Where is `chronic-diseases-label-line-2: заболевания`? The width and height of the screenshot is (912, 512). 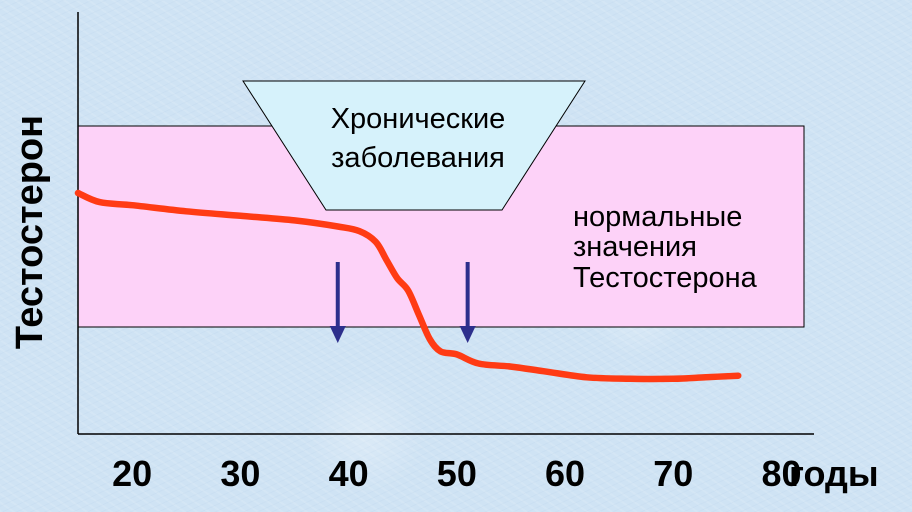 chronic-diseases-label-line-2: заболевания is located at coordinates (418, 158).